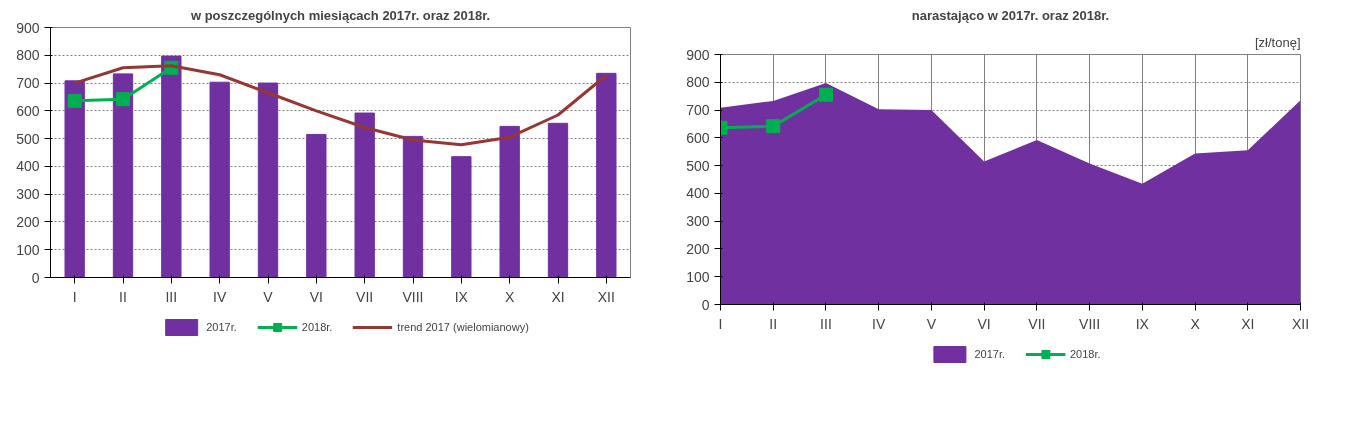 The image size is (1366, 424). What do you see at coordinates (340, 15) in the screenshot?
I see `chart-title: w poszczególnych miesiącach 2017r. oraz 2018r.` at bounding box center [340, 15].